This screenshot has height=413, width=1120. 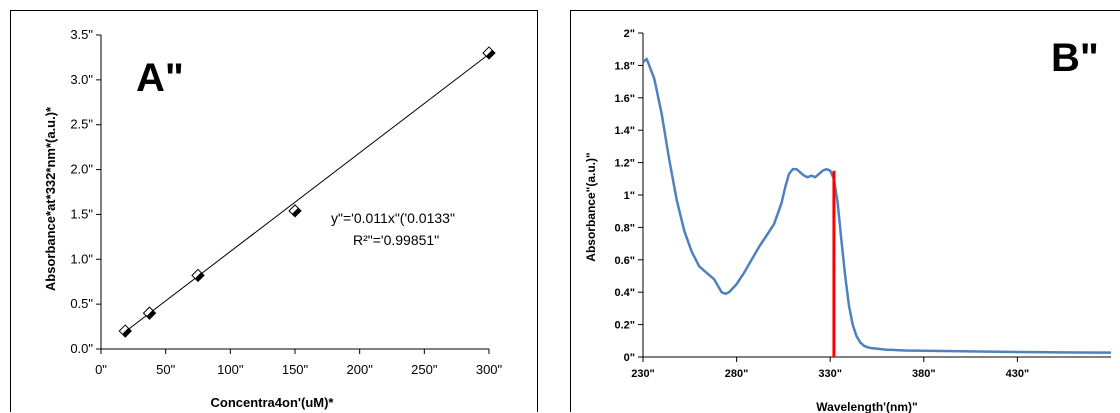 What do you see at coordinates (924, 374) in the screenshot?
I see `x-tick-label-b: 380"` at bounding box center [924, 374].